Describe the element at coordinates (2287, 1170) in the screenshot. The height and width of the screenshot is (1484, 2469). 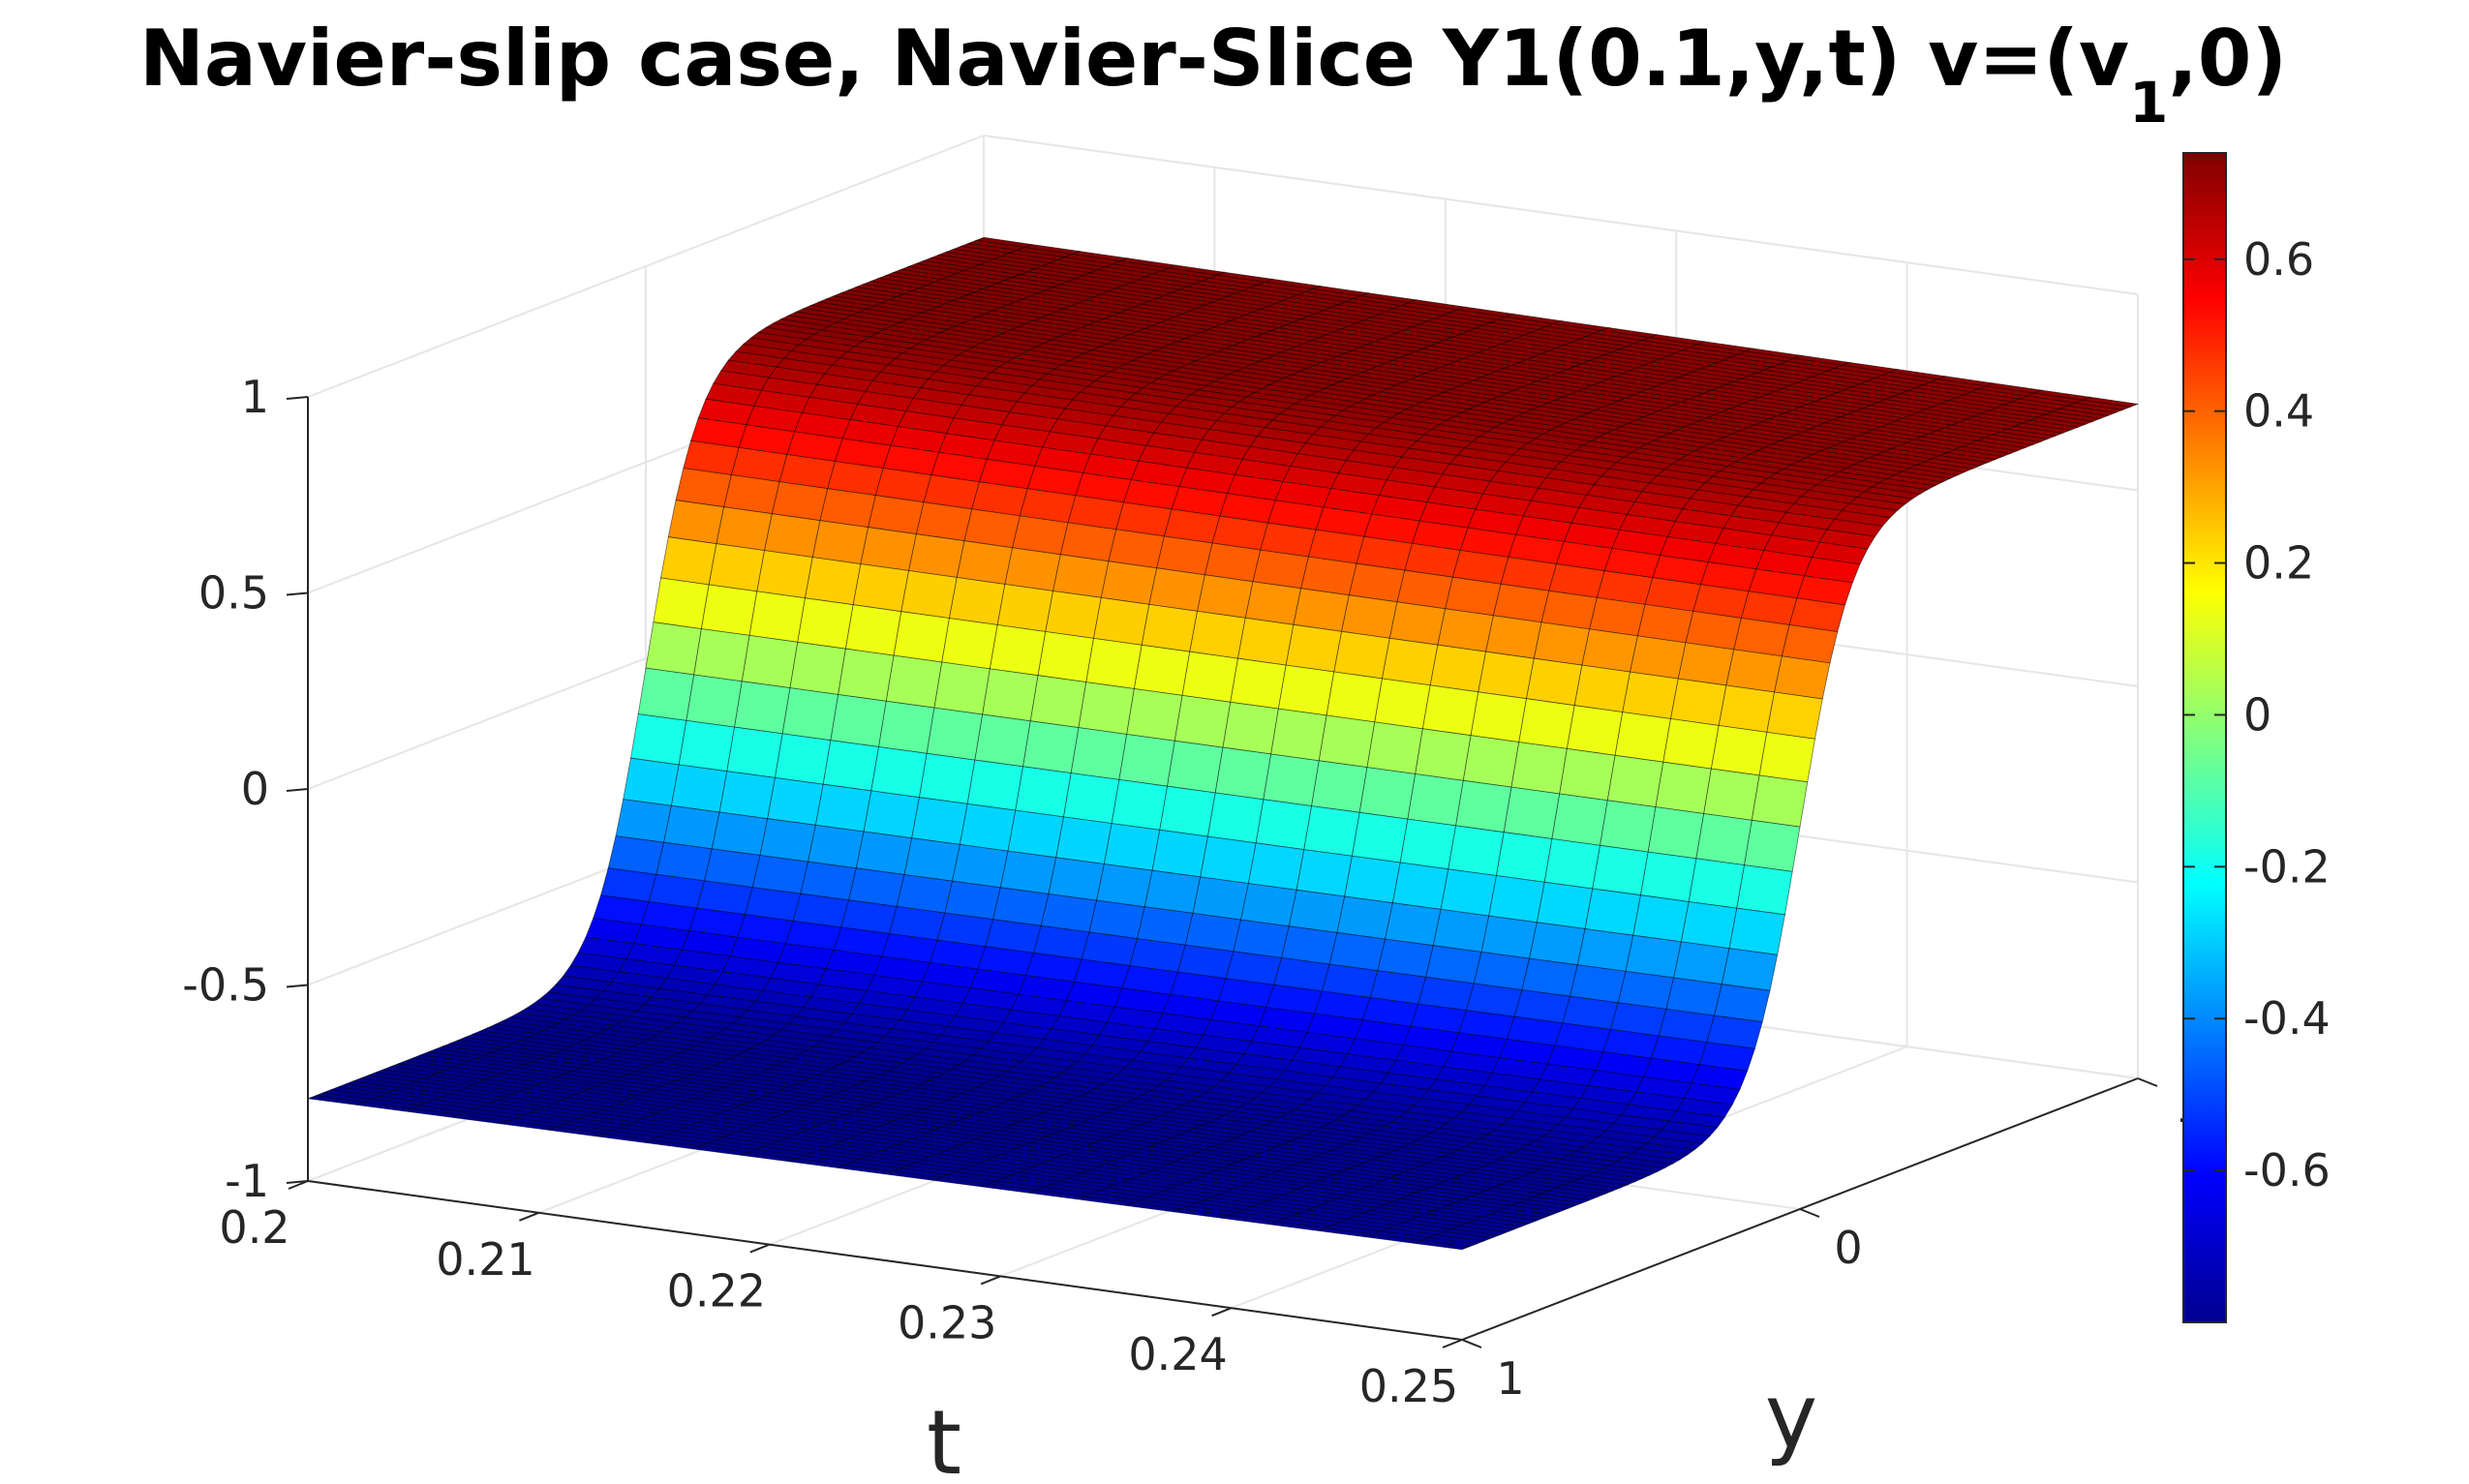
I see `colorbar-tick-label: -0.6` at that location.